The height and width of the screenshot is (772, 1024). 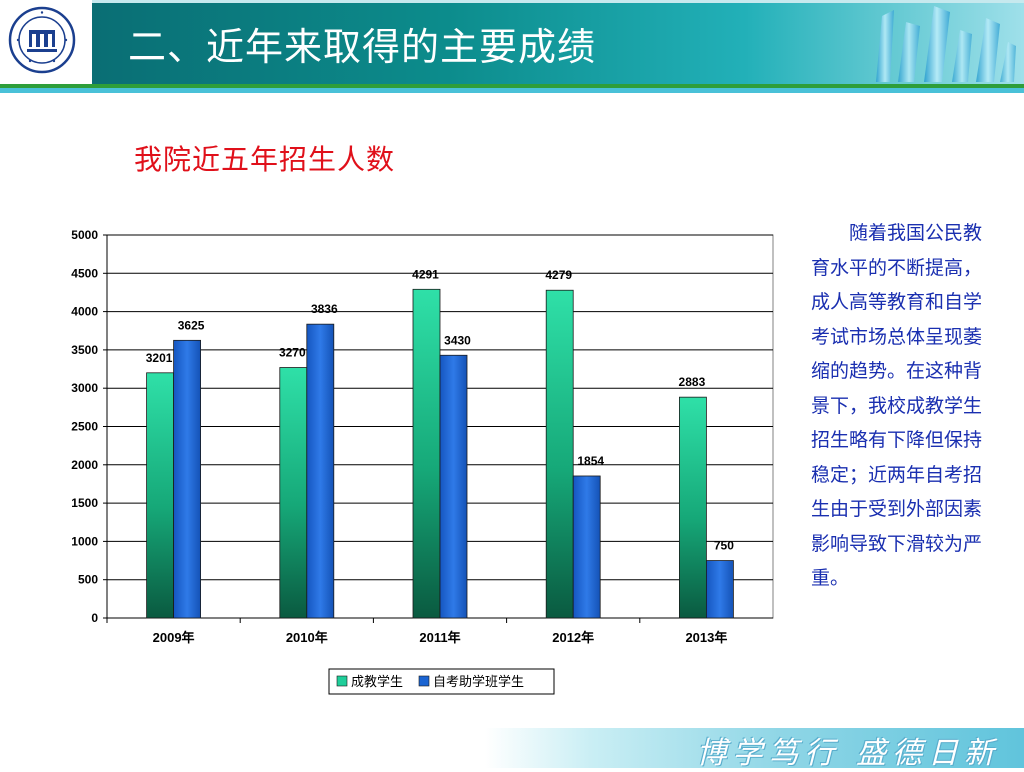 What do you see at coordinates (191, 325) in the screenshot?
I see `data-label: 3625` at bounding box center [191, 325].